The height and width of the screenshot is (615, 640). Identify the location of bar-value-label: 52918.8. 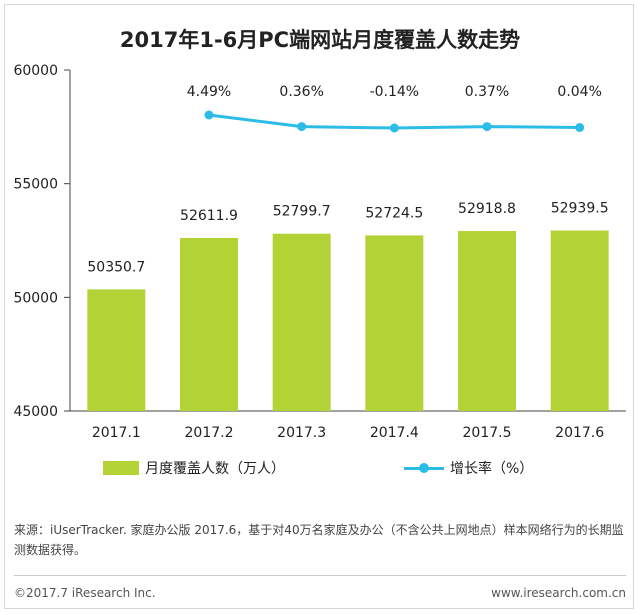
(487, 209).